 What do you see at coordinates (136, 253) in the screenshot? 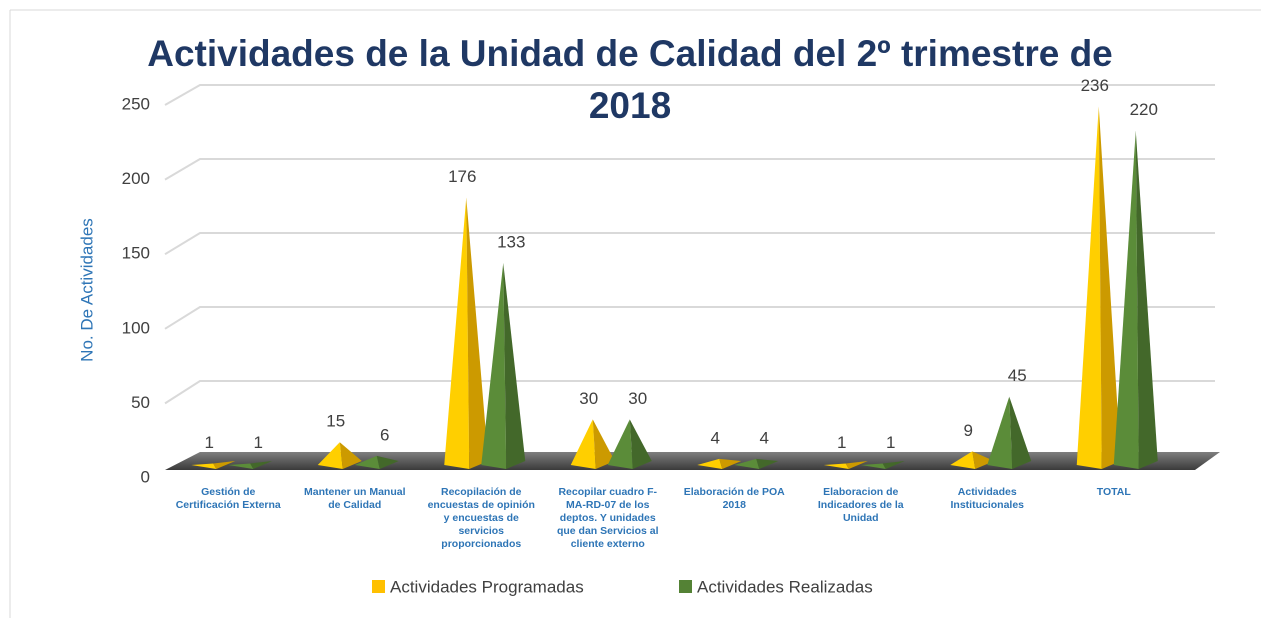
I see `y-tick-label: 150` at bounding box center [136, 253].